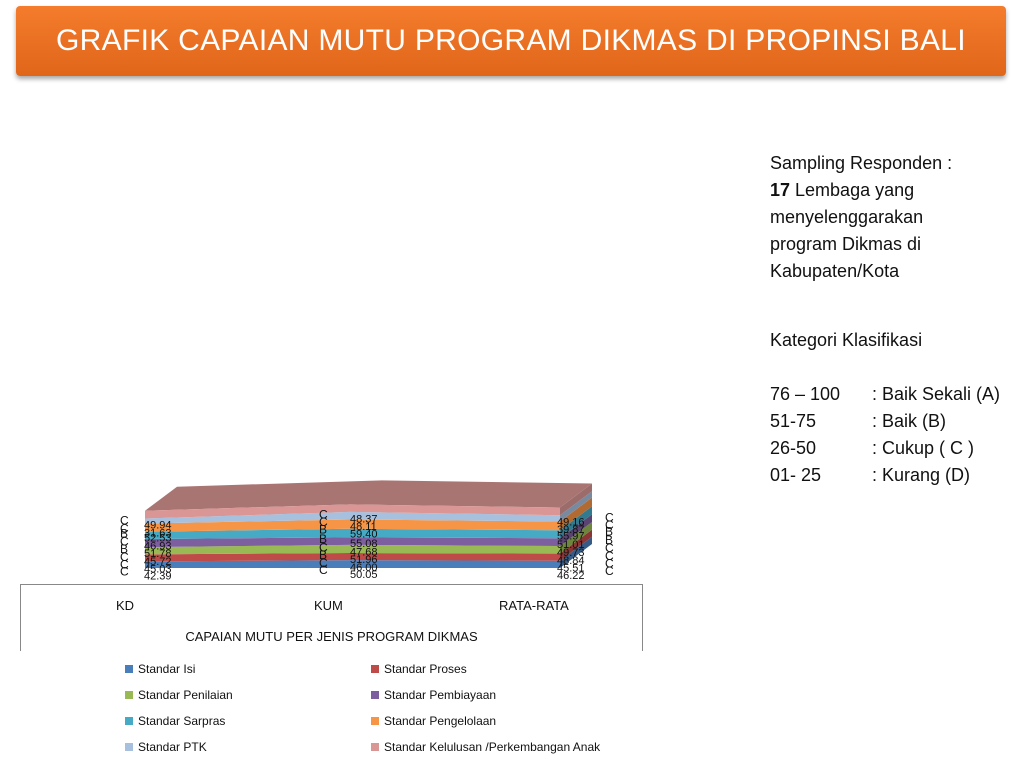 The width and height of the screenshot is (1024, 768). I want to click on category-label-rata-rata: RATA-RATA, so click(534, 605).